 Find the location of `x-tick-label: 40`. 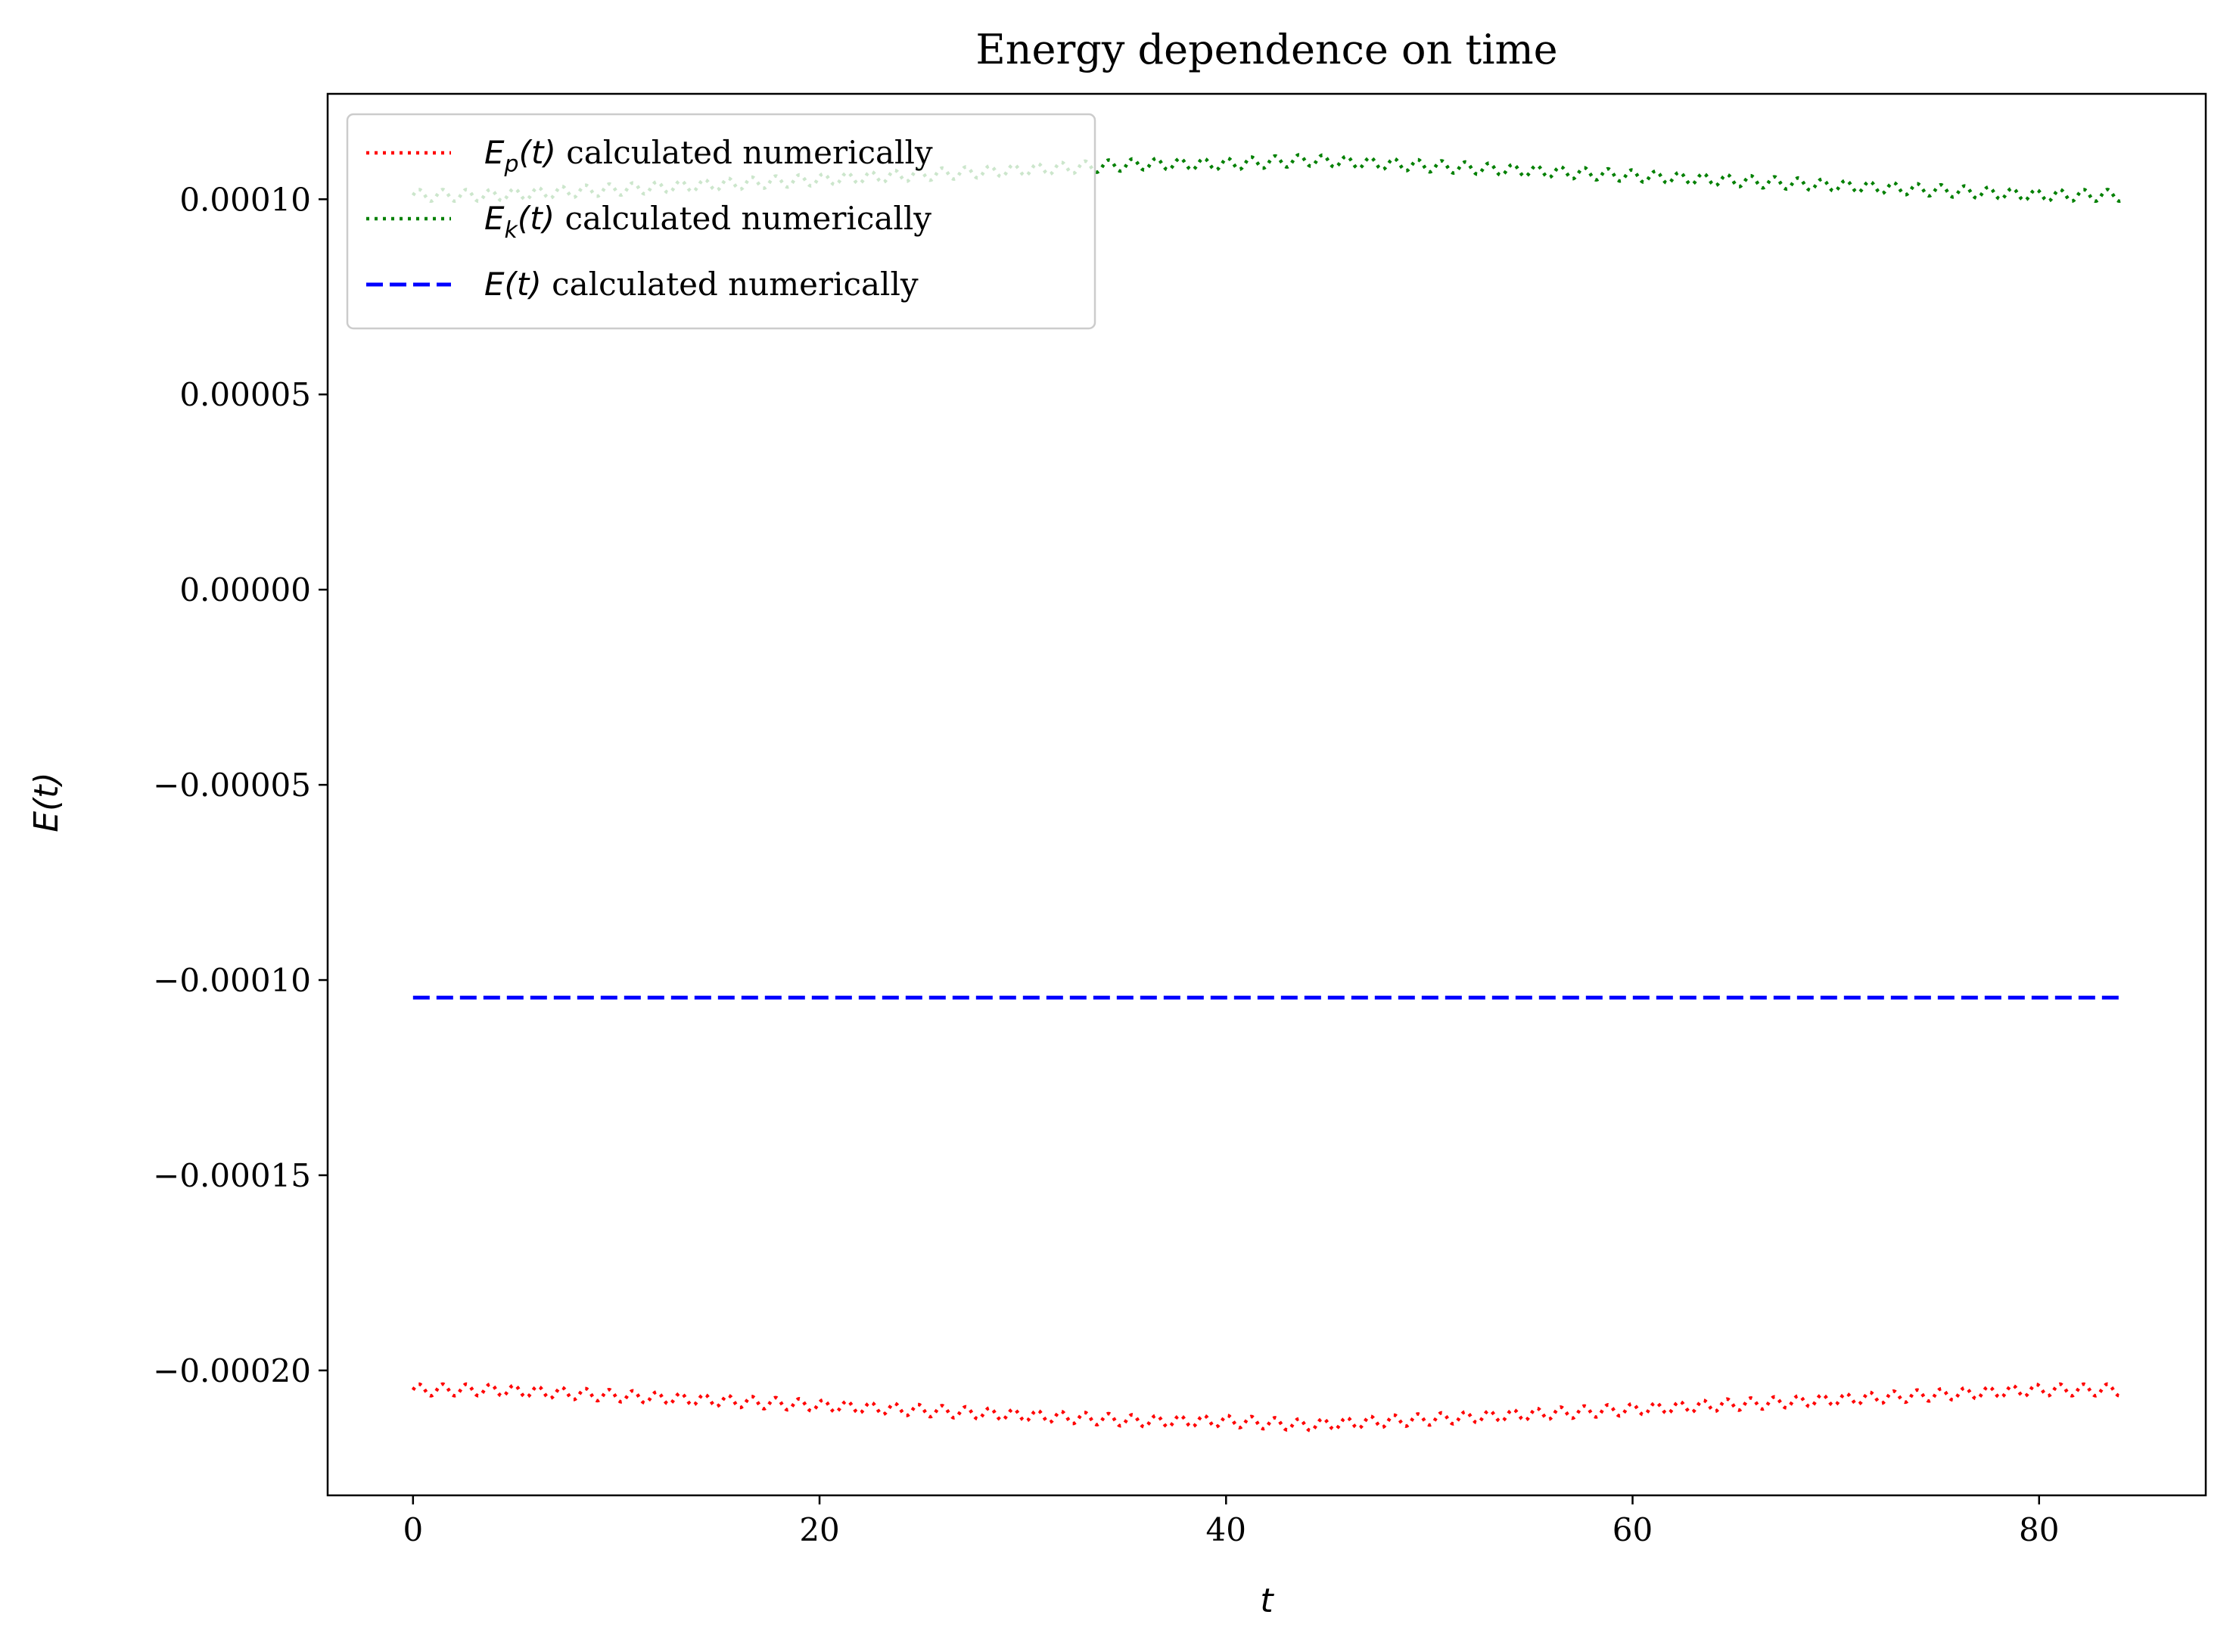

x-tick-label: 40 is located at coordinates (1226, 1529).